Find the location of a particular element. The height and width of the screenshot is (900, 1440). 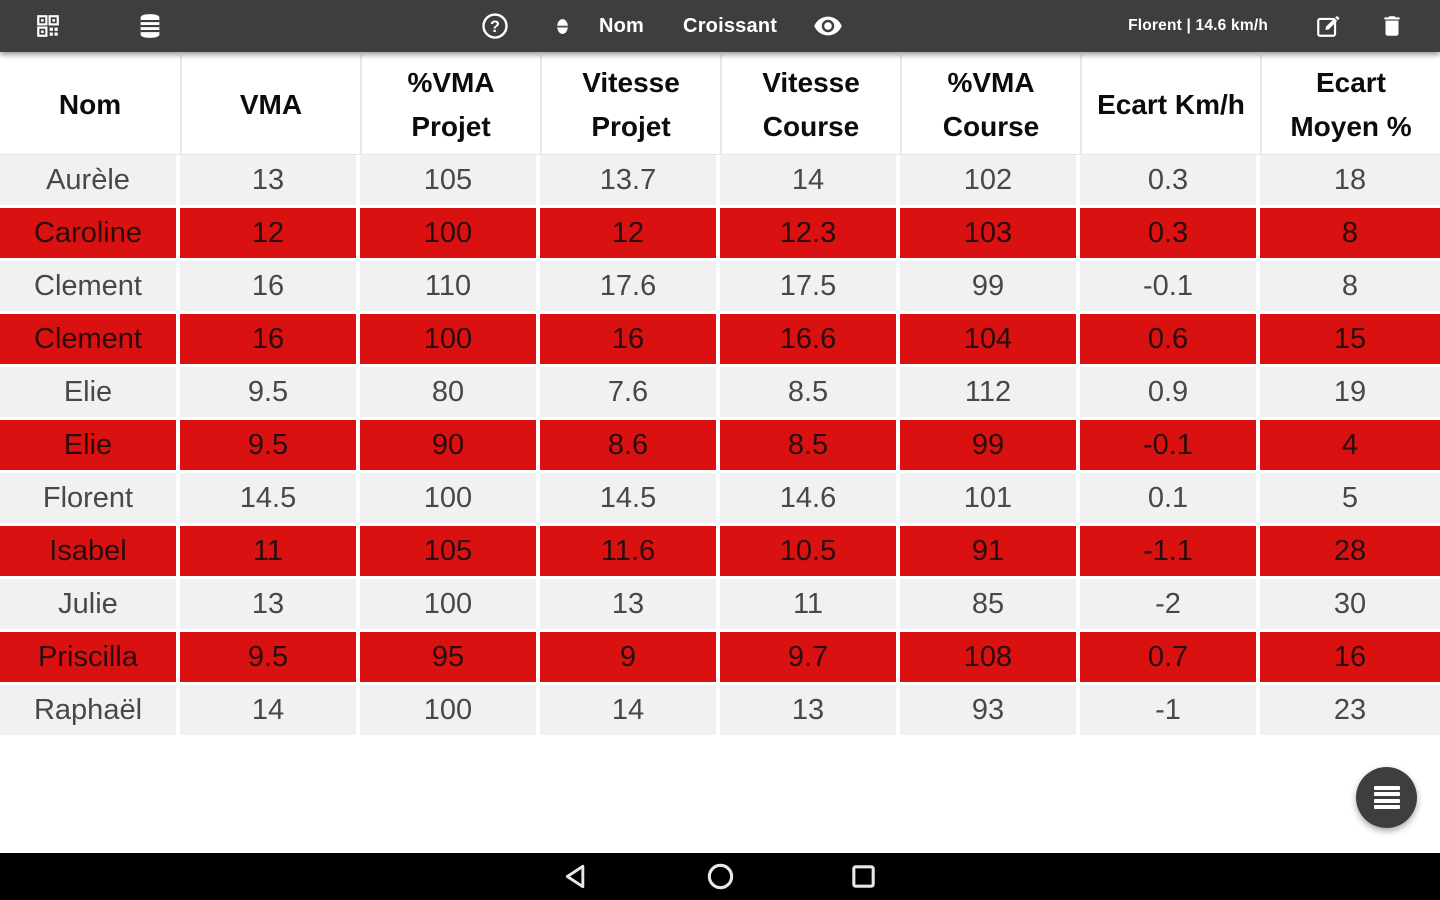

table-cell: 17.6 is located at coordinates (630, 286).